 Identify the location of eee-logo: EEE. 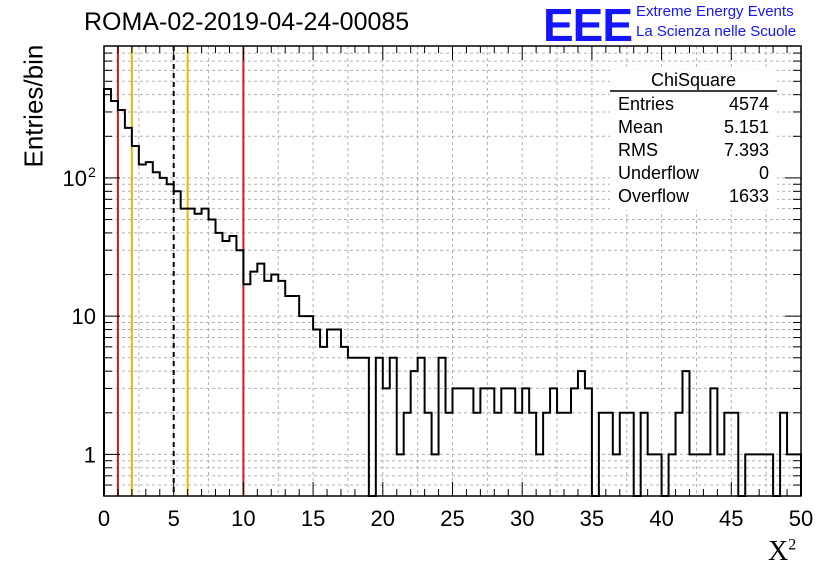
(588, 25).